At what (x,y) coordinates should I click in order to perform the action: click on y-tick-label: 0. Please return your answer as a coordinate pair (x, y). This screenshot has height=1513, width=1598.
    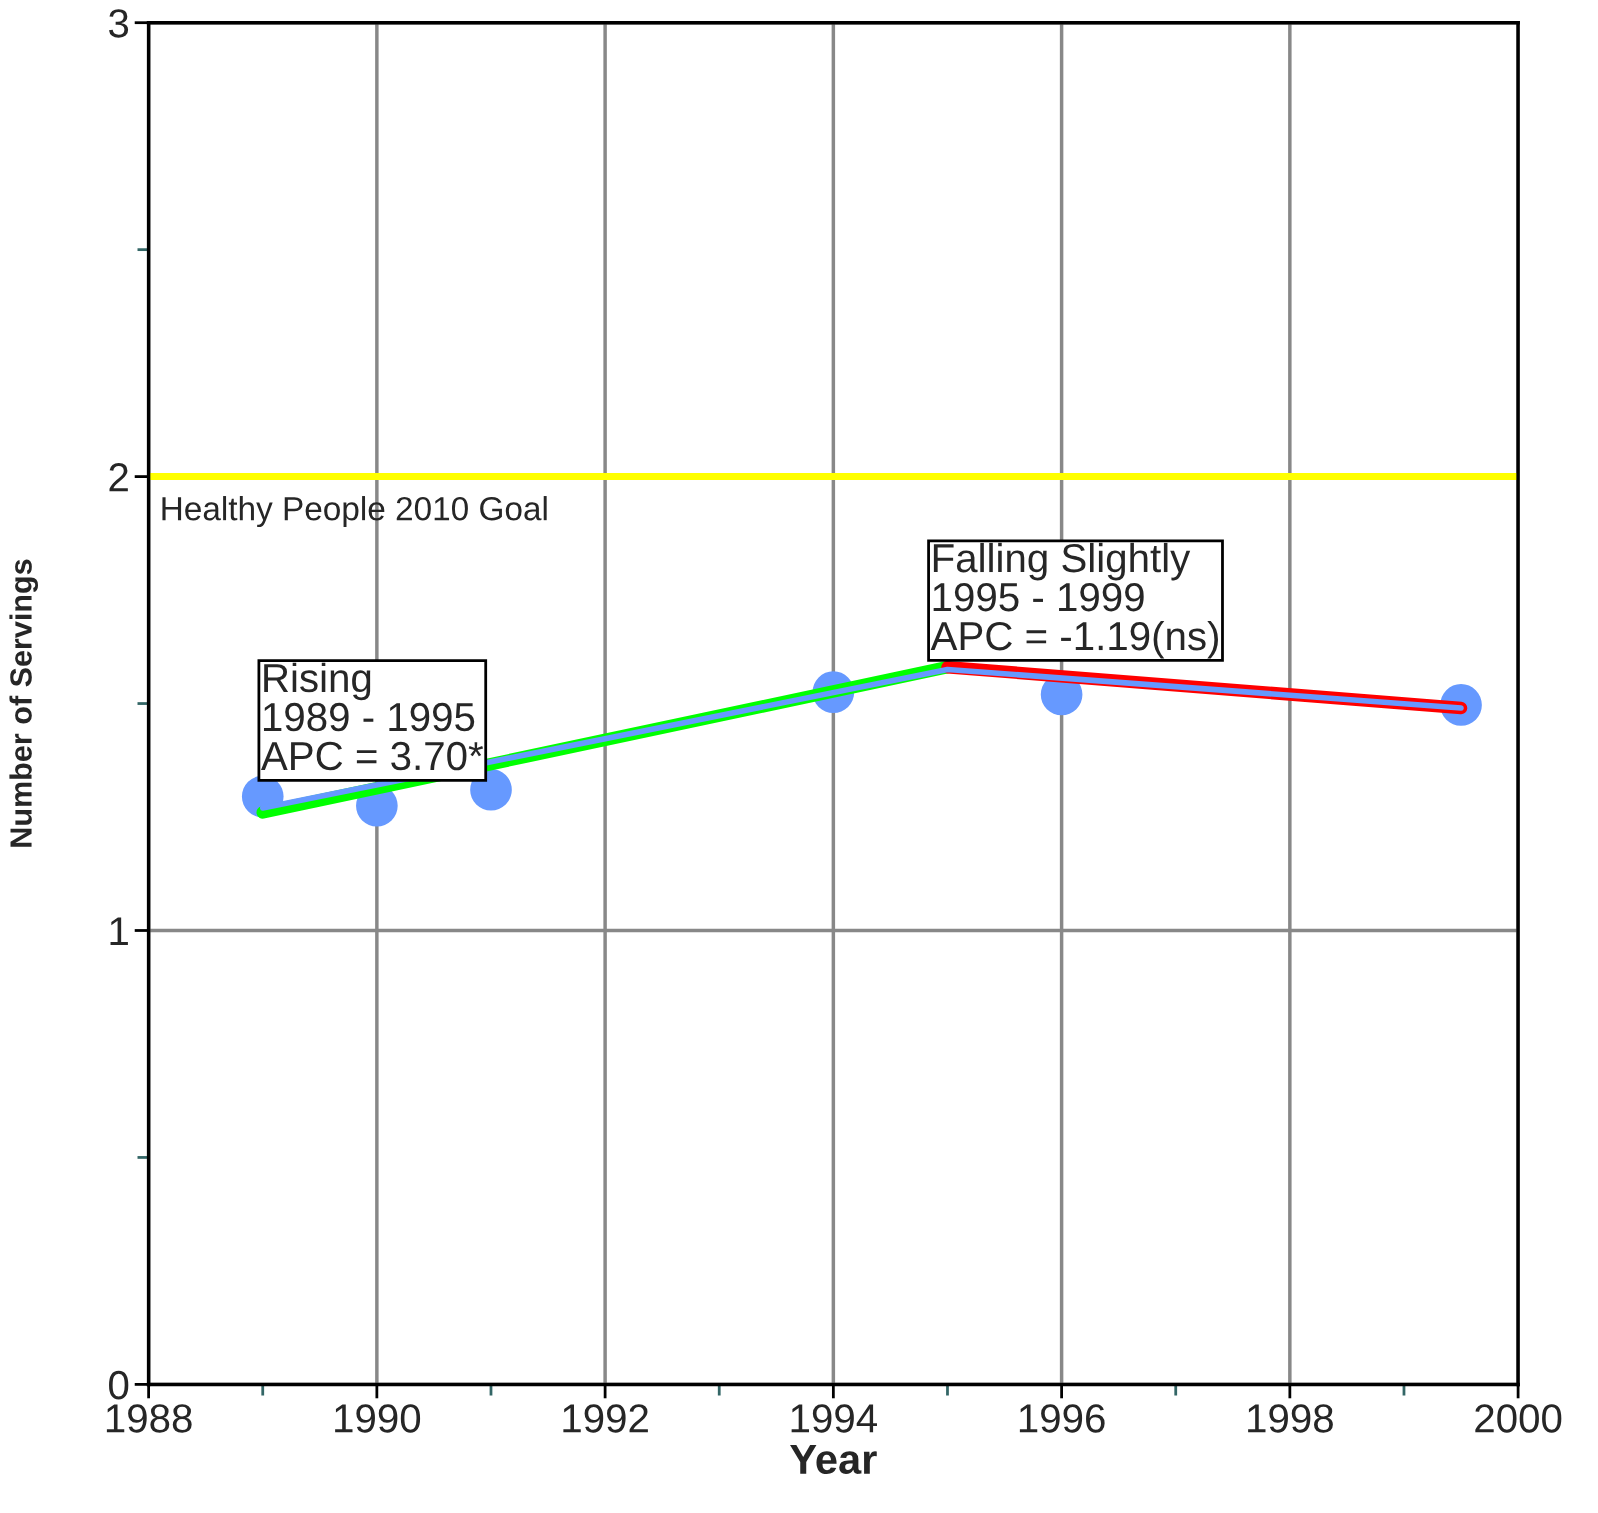
    Looking at the image, I should click on (119, 1385).